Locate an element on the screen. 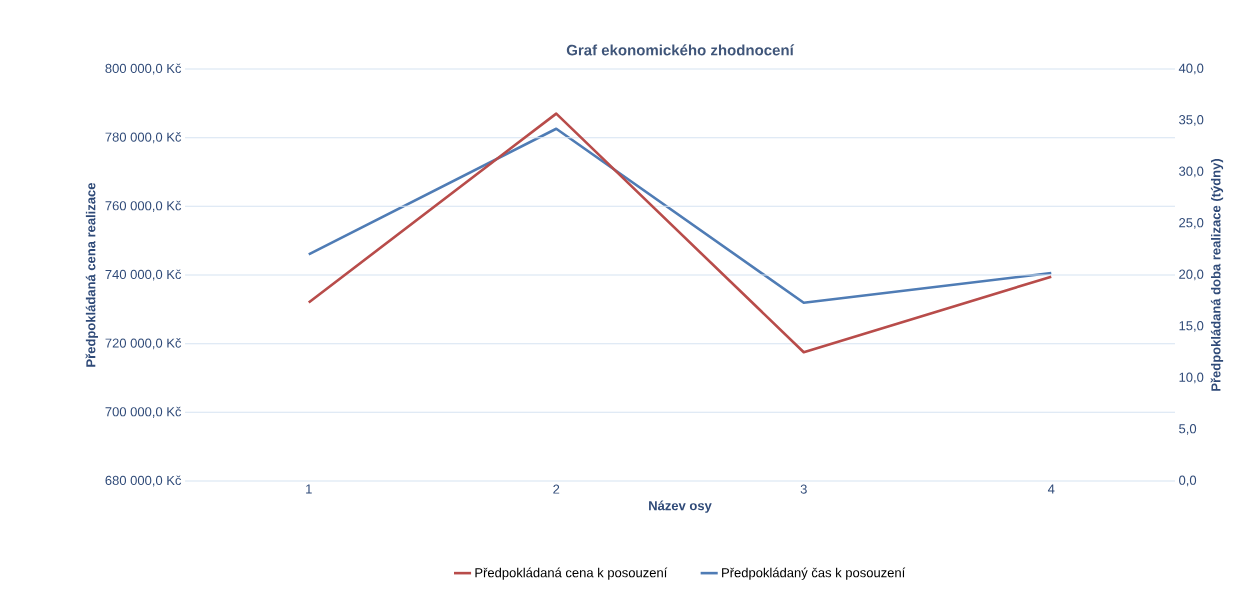 The height and width of the screenshot is (590, 1246). y2-tick-label: 15,0 is located at coordinates (1191, 326).